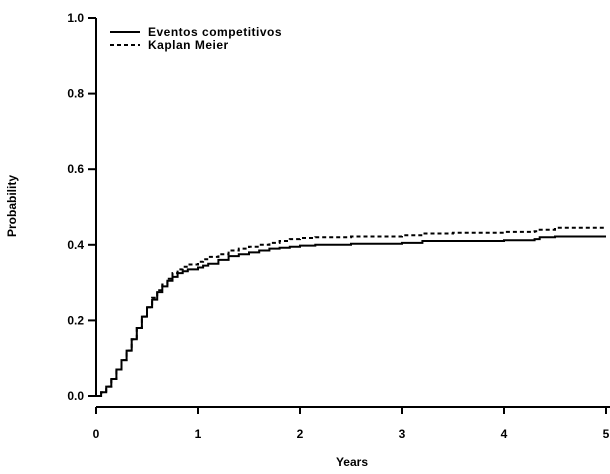 The width and height of the screenshot is (610, 474). Describe the element at coordinates (606, 434) in the screenshot. I see `x-tick-label: 5` at that location.